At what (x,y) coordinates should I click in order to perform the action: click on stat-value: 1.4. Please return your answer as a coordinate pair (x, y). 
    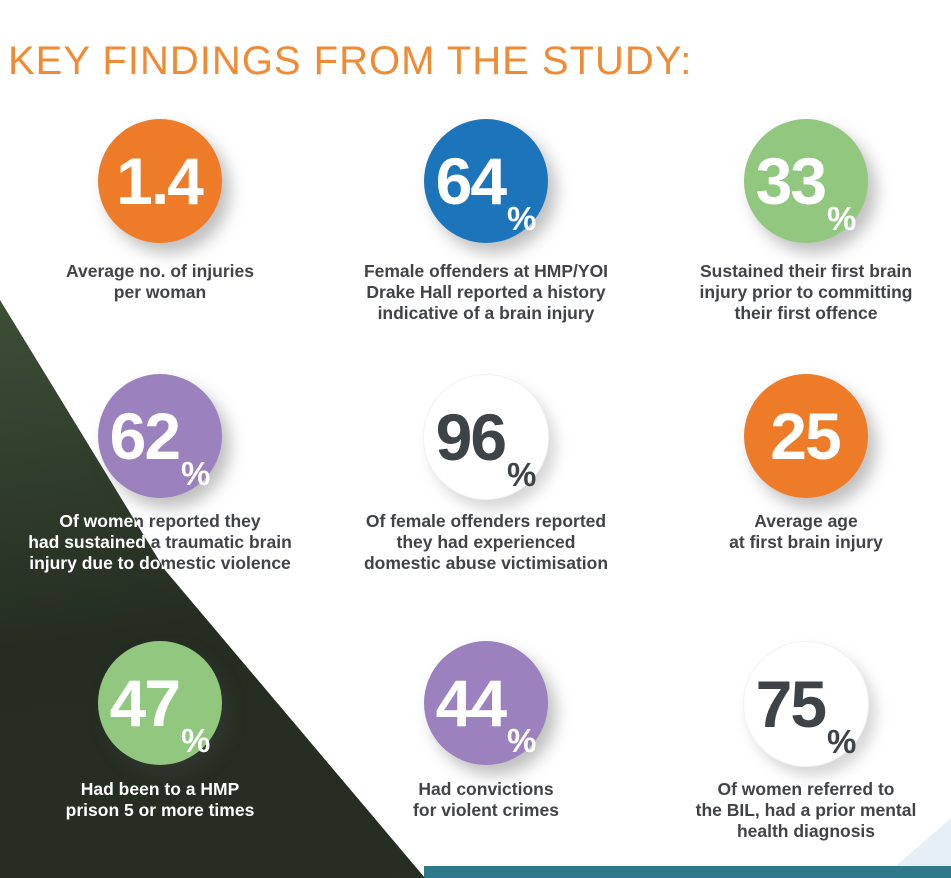
    Looking at the image, I should click on (160, 181).